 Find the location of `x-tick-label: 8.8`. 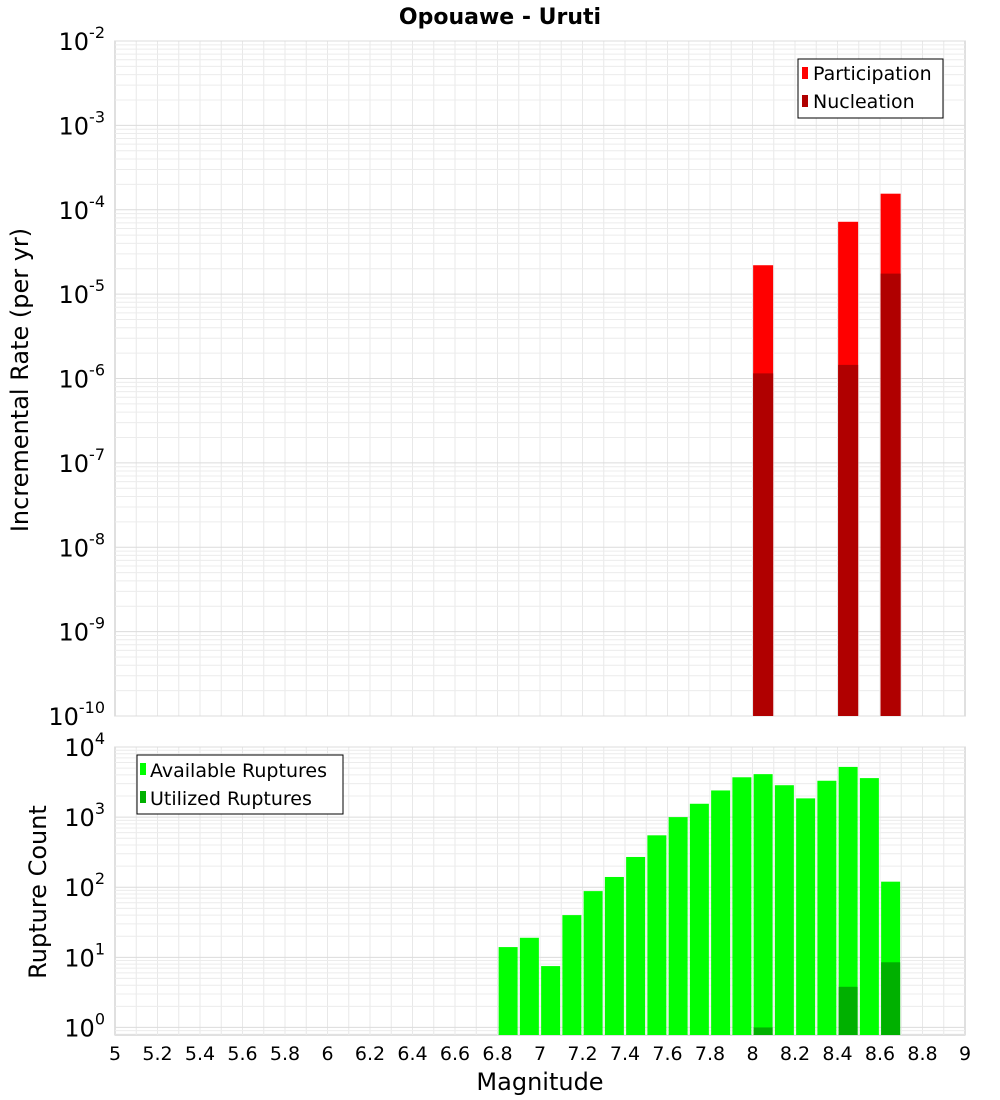

x-tick-label: 8.8 is located at coordinates (922, 1054).